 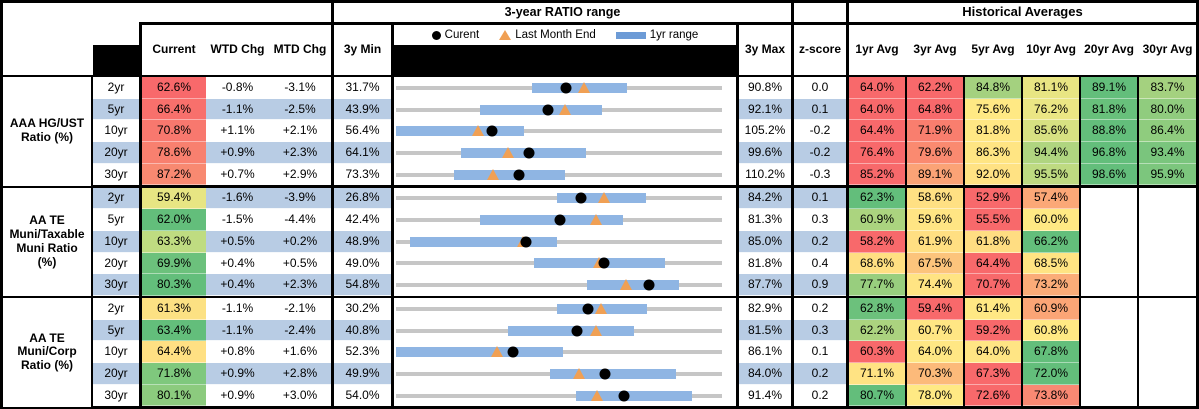 I want to click on avg-cell-0: 71.1%, so click(x=877, y=374).